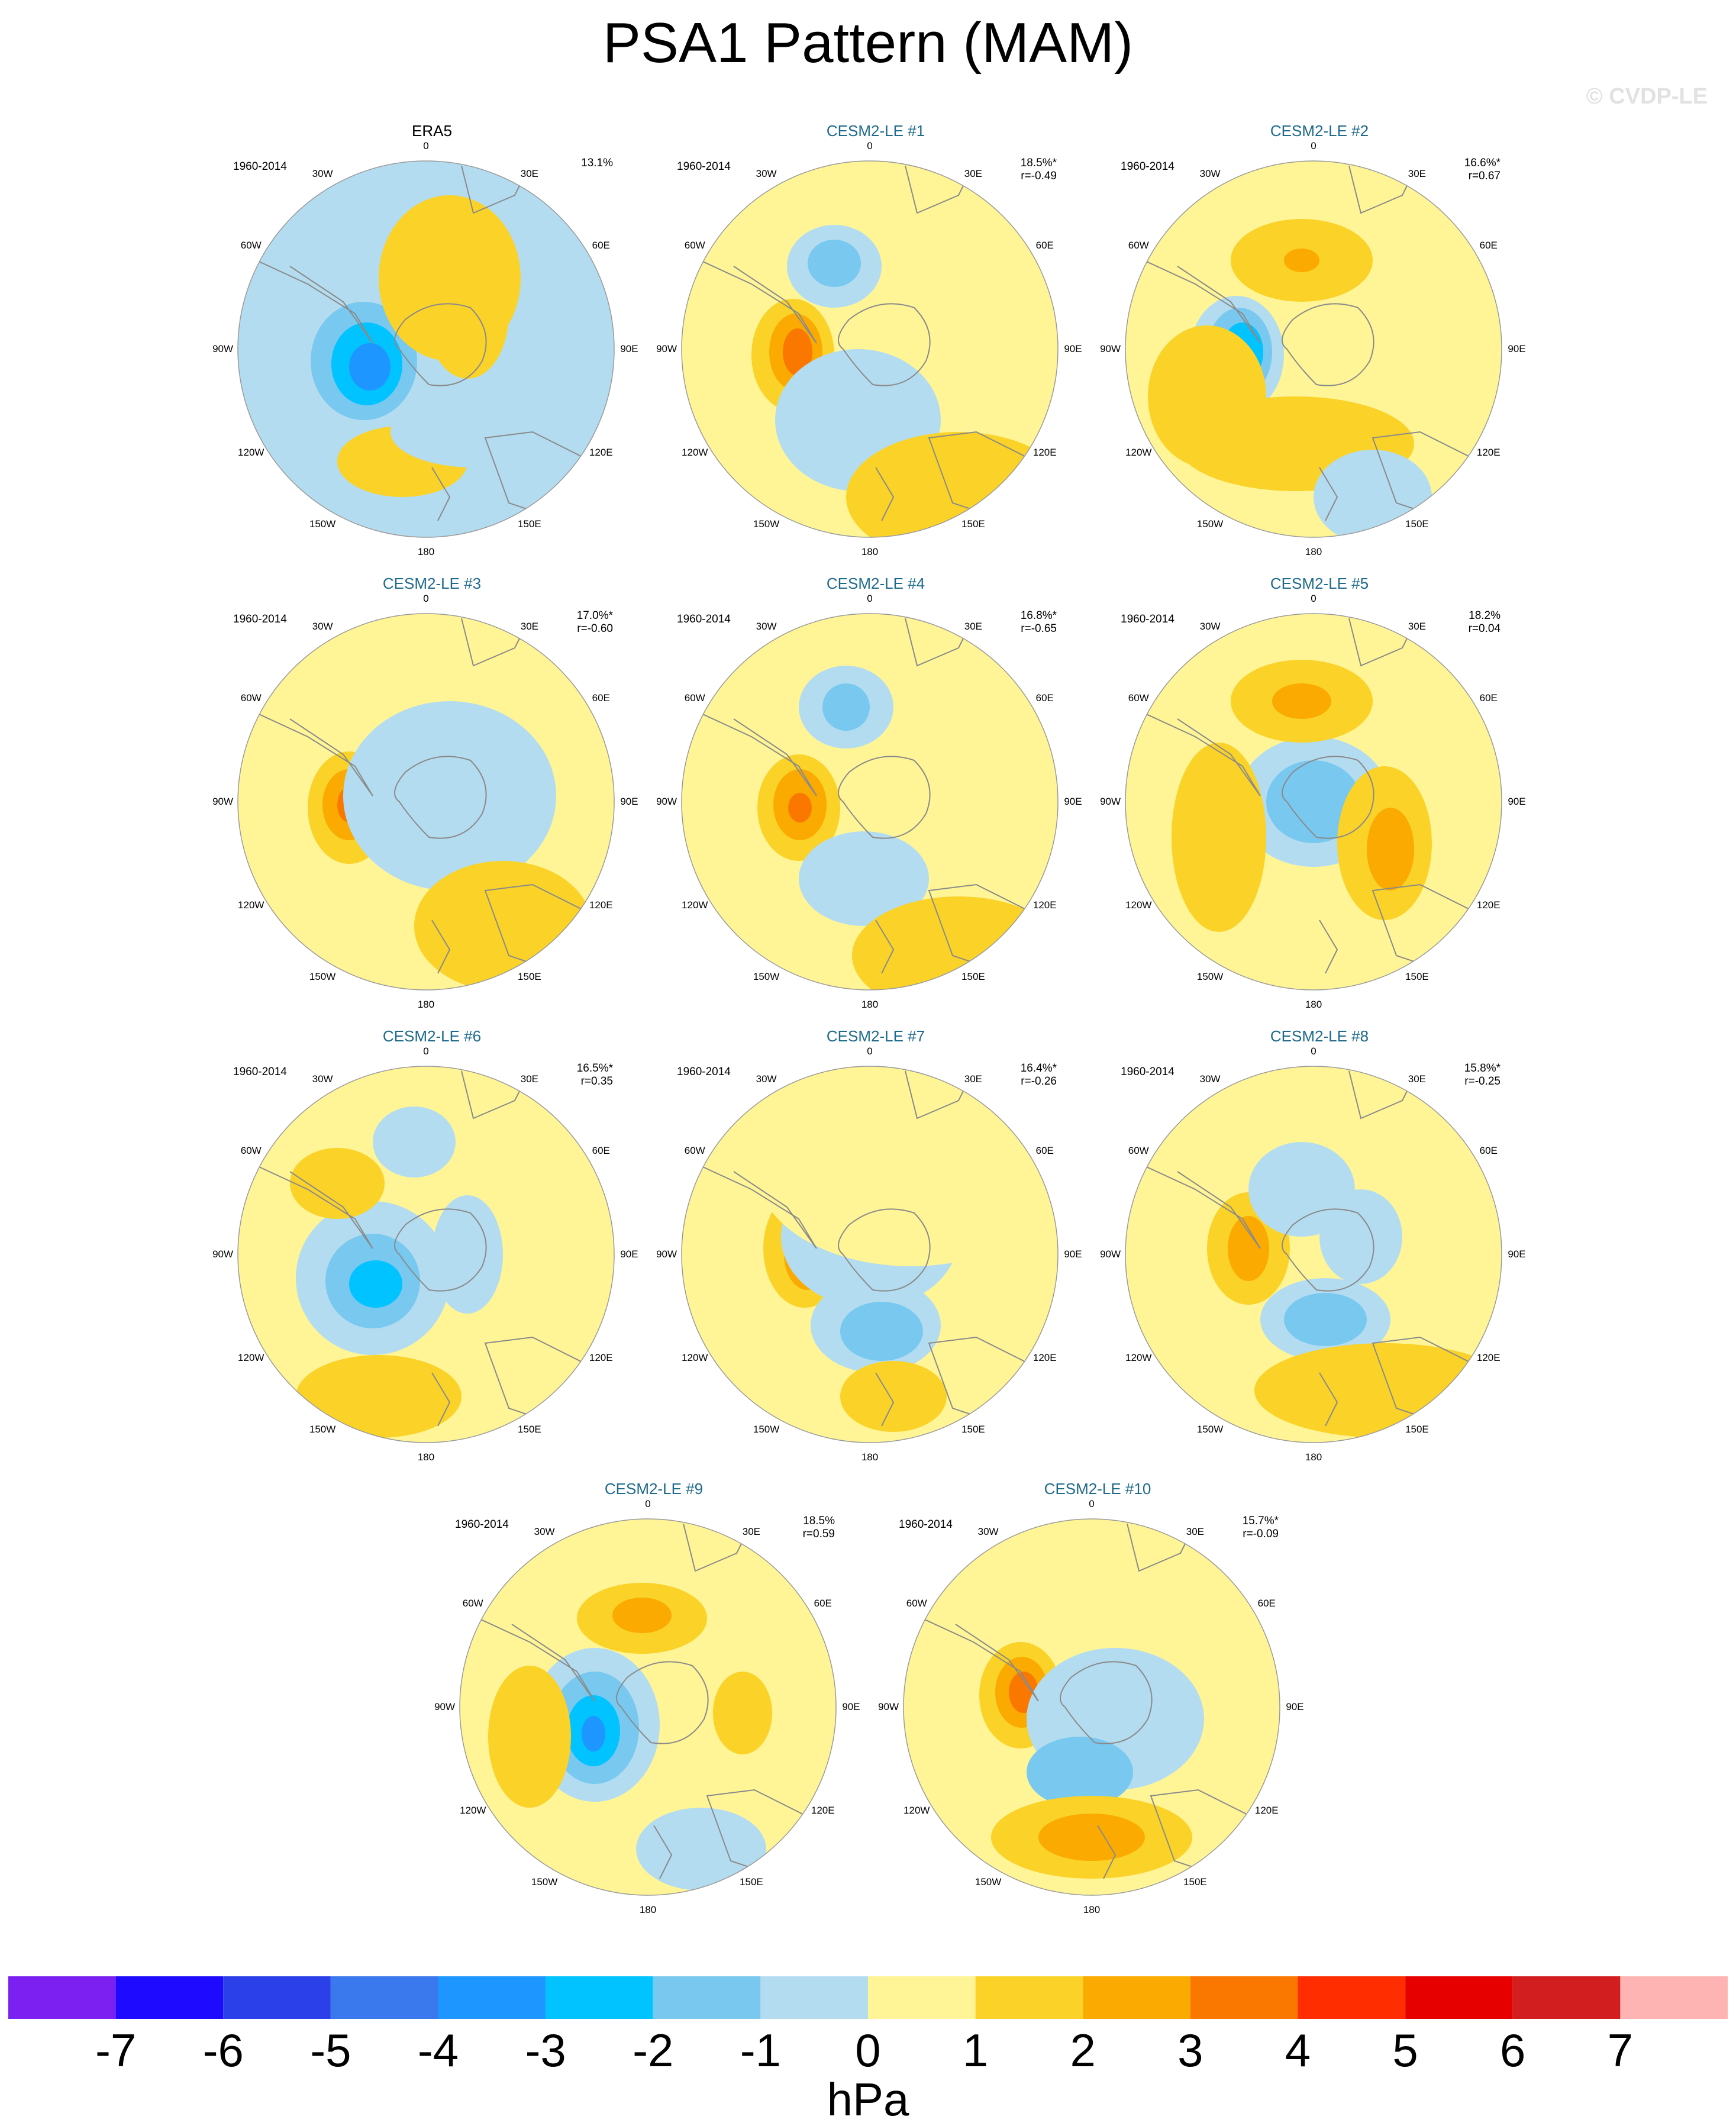 Image resolution: width=1736 pixels, height=2126 pixels. I want to click on panel-title: CESM2-LE #5, so click(1319, 583).